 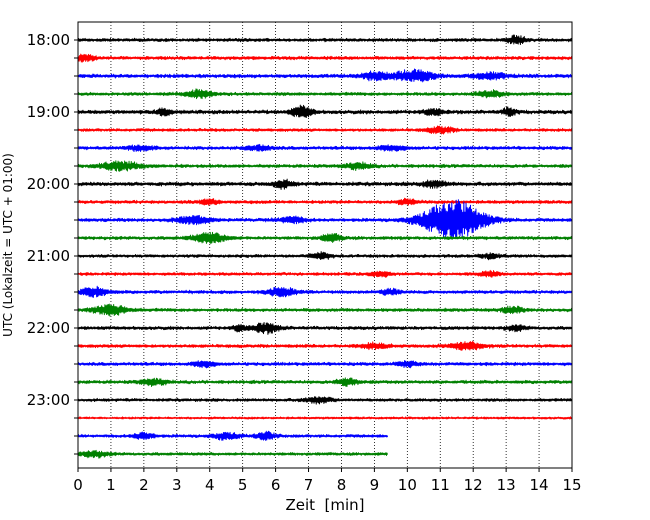 What do you see at coordinates (48, 184) in the screenshot?
I see `y-tick-label-2000: 20:00` at bounding box center [48, 184].